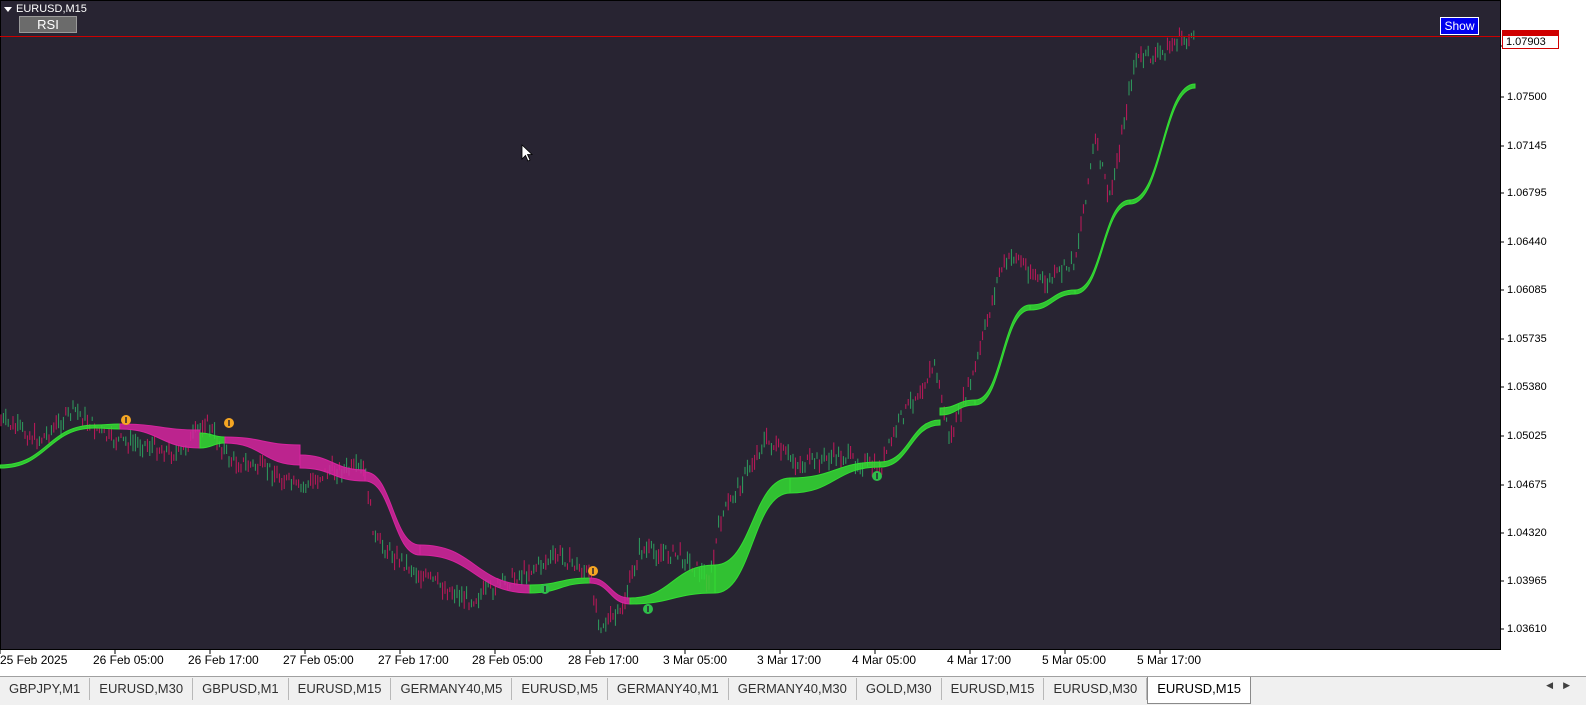  I want to click on price-axis-label: 1.06795, so click(1527, 193).